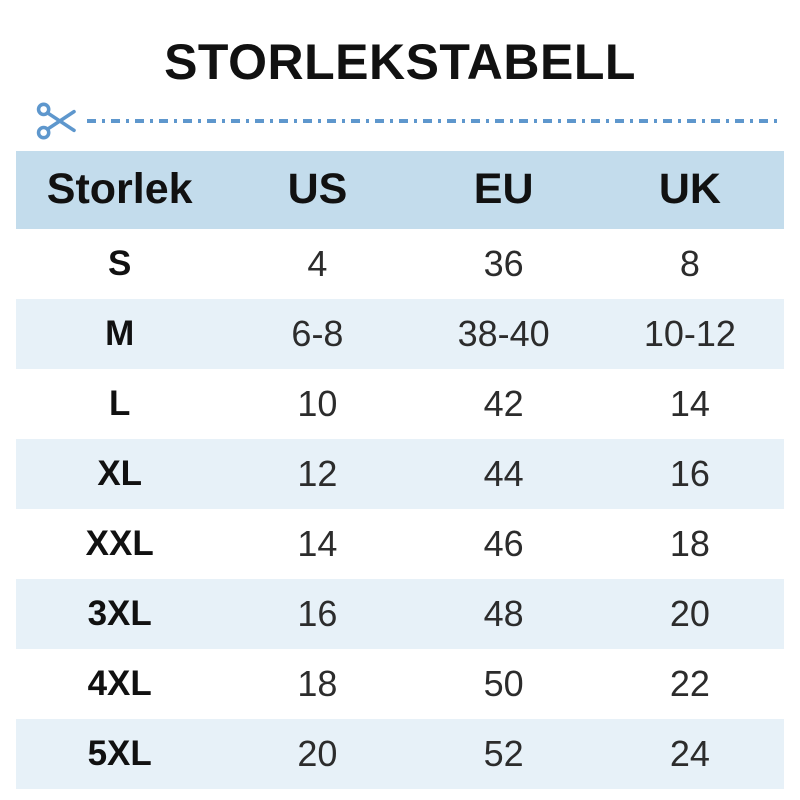  What do you see at coordinates (689, 613) in the screenshot?
I see `uk-cell: 20` at bounding box center [689, 613].